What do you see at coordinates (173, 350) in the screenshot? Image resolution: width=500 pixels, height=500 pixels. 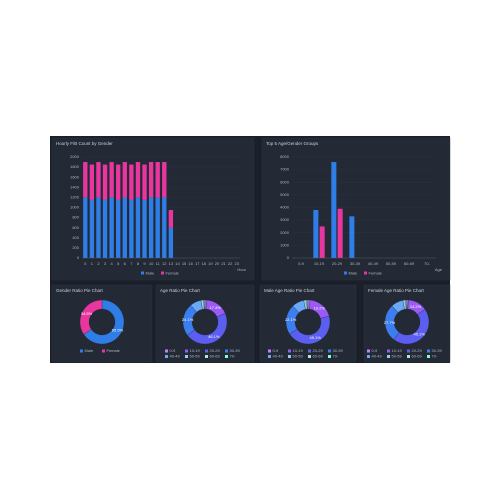 I see `legend-label: 0-9` at bounding box center [173, 350].